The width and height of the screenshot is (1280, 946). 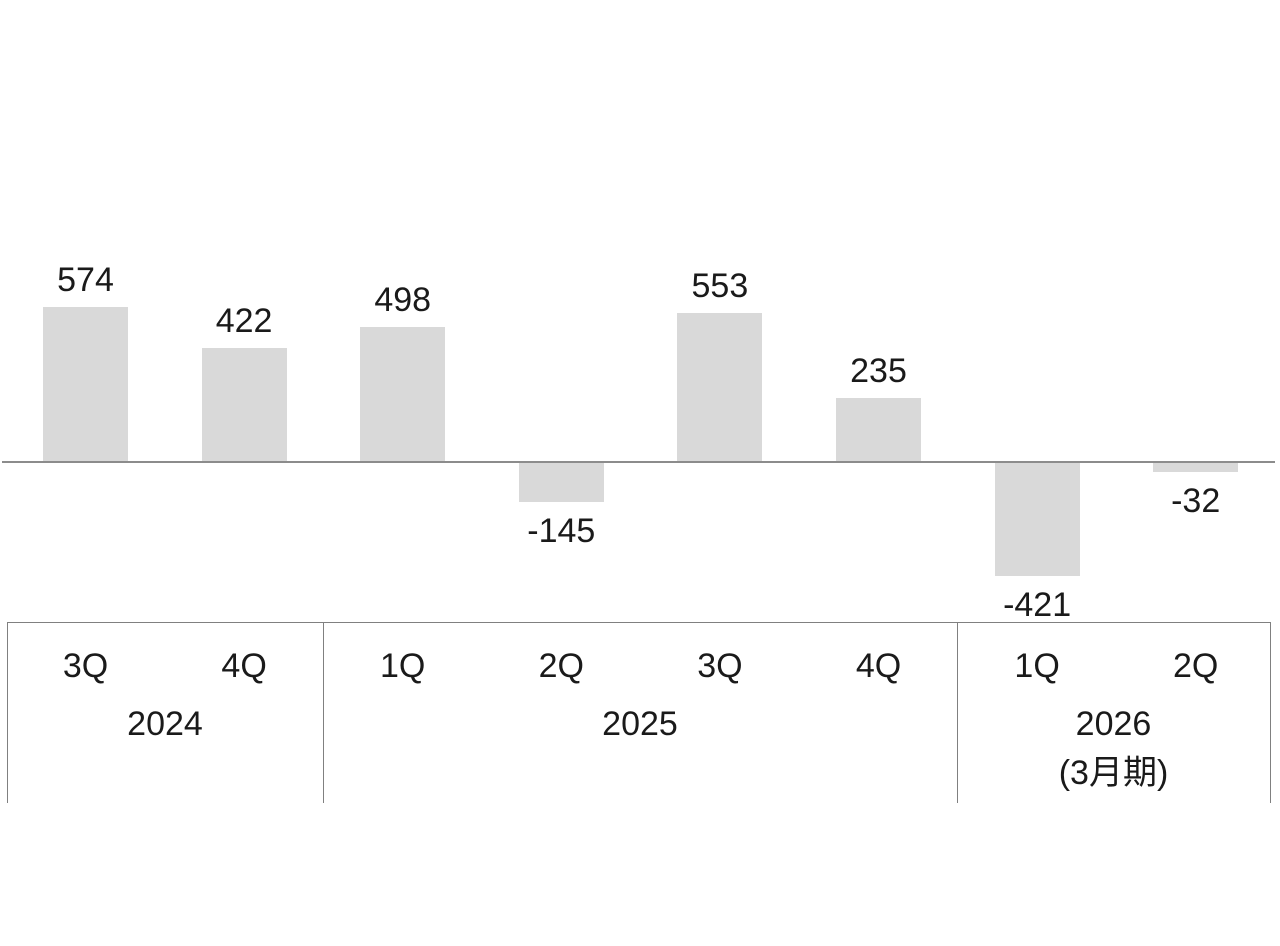 I want to click on year-label: 2024, so click(x=165, y=724).